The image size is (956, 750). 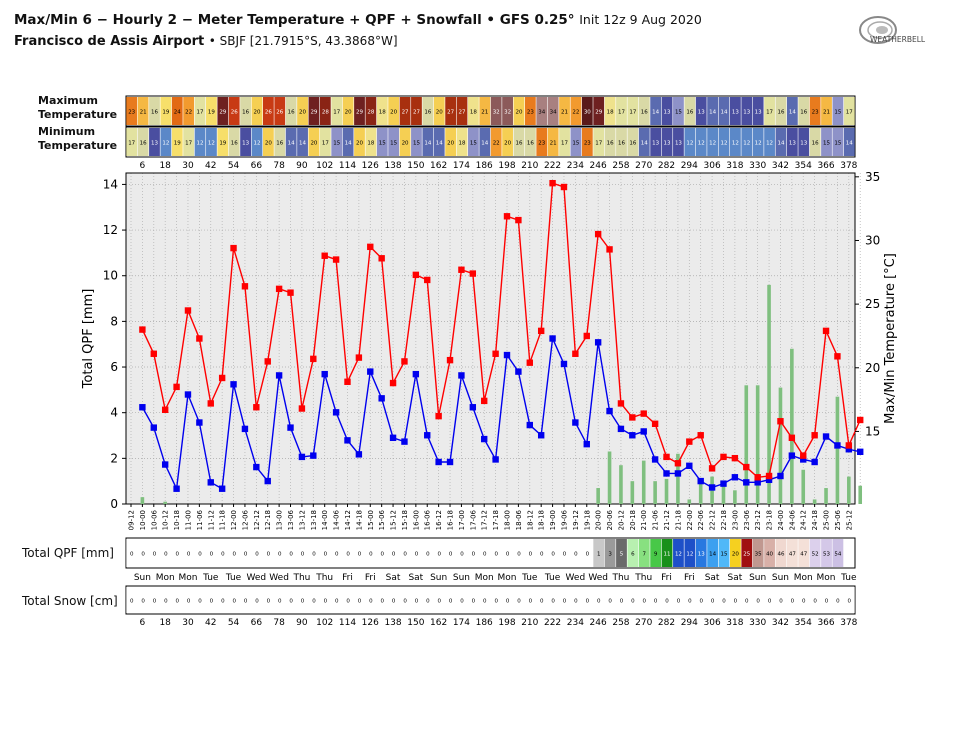 What do you see at coordinates (415, 166) in the screenshot?
I see `hour-label-top: 150` at bounding box center [415, 166].